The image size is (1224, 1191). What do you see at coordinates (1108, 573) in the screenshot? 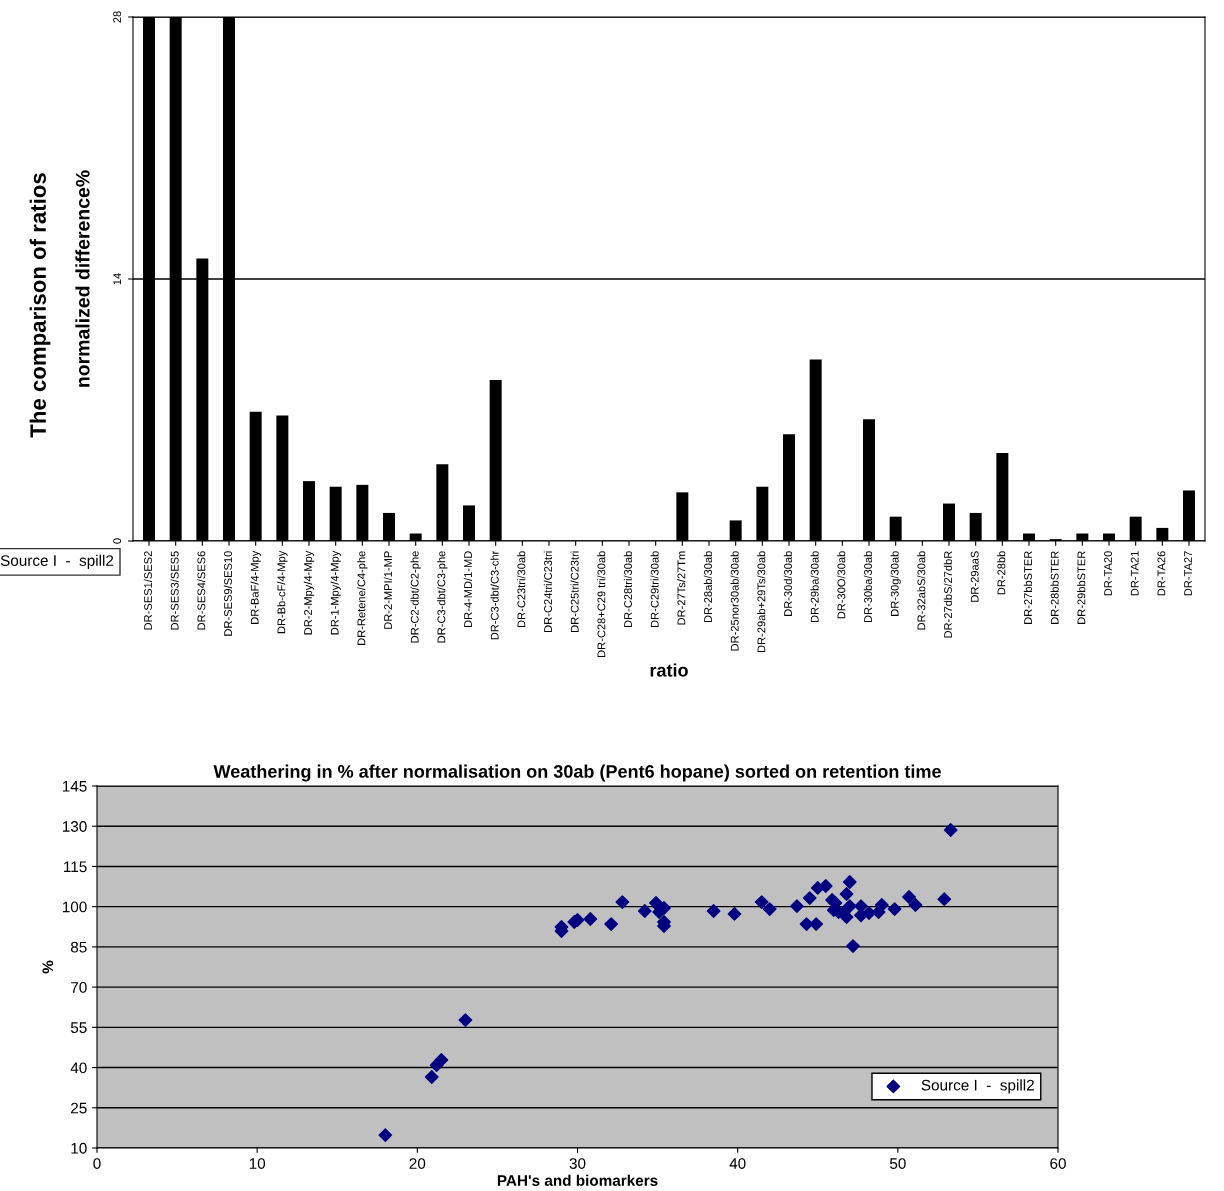
I see `x-tick-label: DR-TA20` at bounding box center [1108, 573].